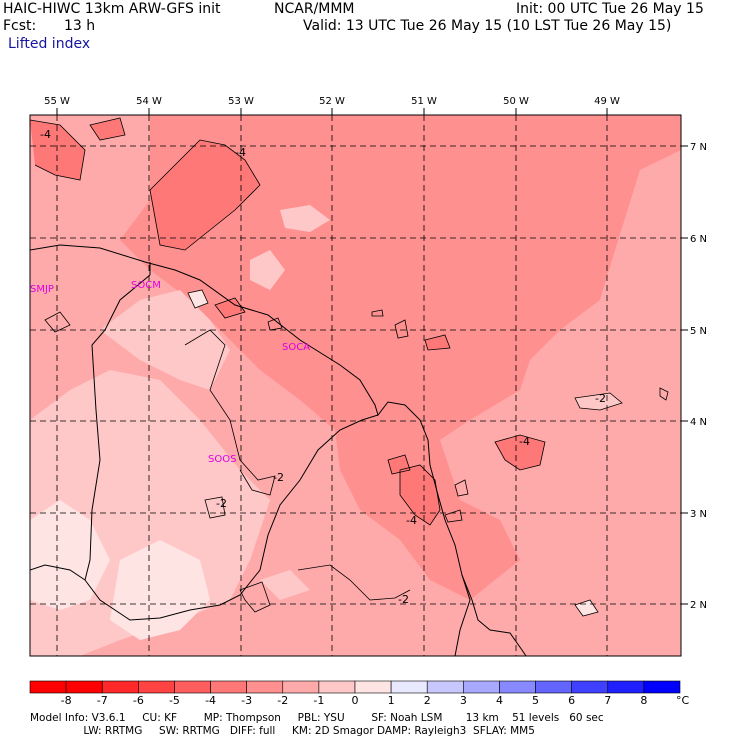 The height and width of the screenshot is (740, 740). I want to click on colorbar-tick-label: -5, so click(174, 700).